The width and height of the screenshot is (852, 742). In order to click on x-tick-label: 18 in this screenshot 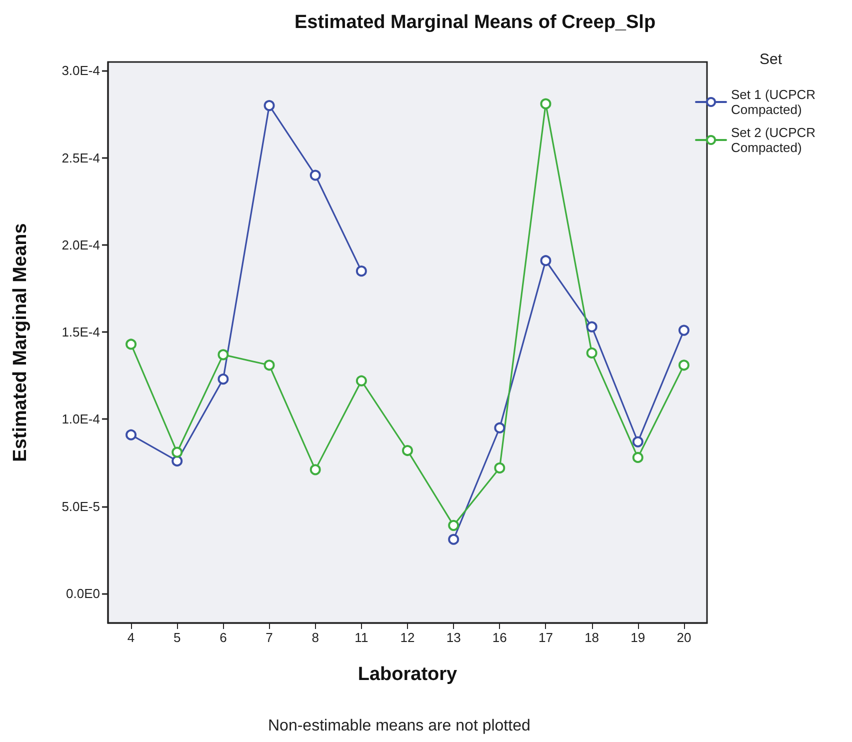, I will do `click(592, 637)`.